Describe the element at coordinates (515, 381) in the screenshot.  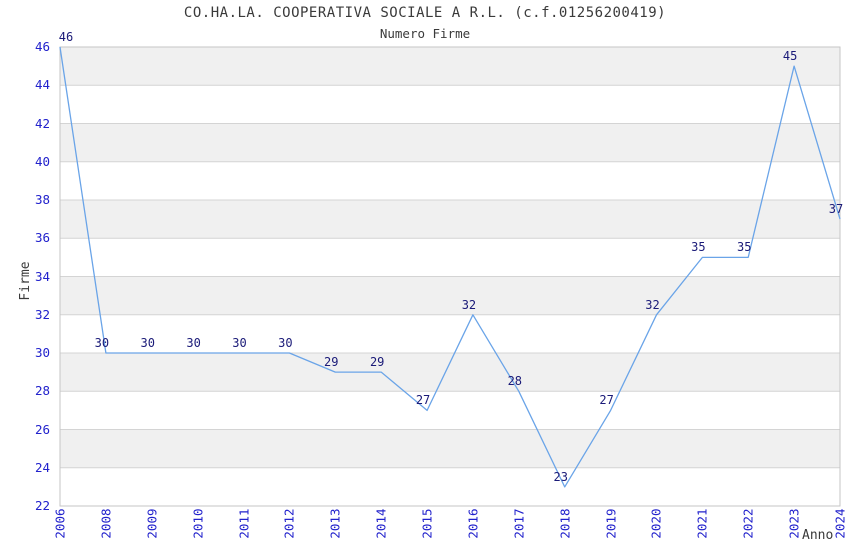
I see `point-label: 28` at that location.